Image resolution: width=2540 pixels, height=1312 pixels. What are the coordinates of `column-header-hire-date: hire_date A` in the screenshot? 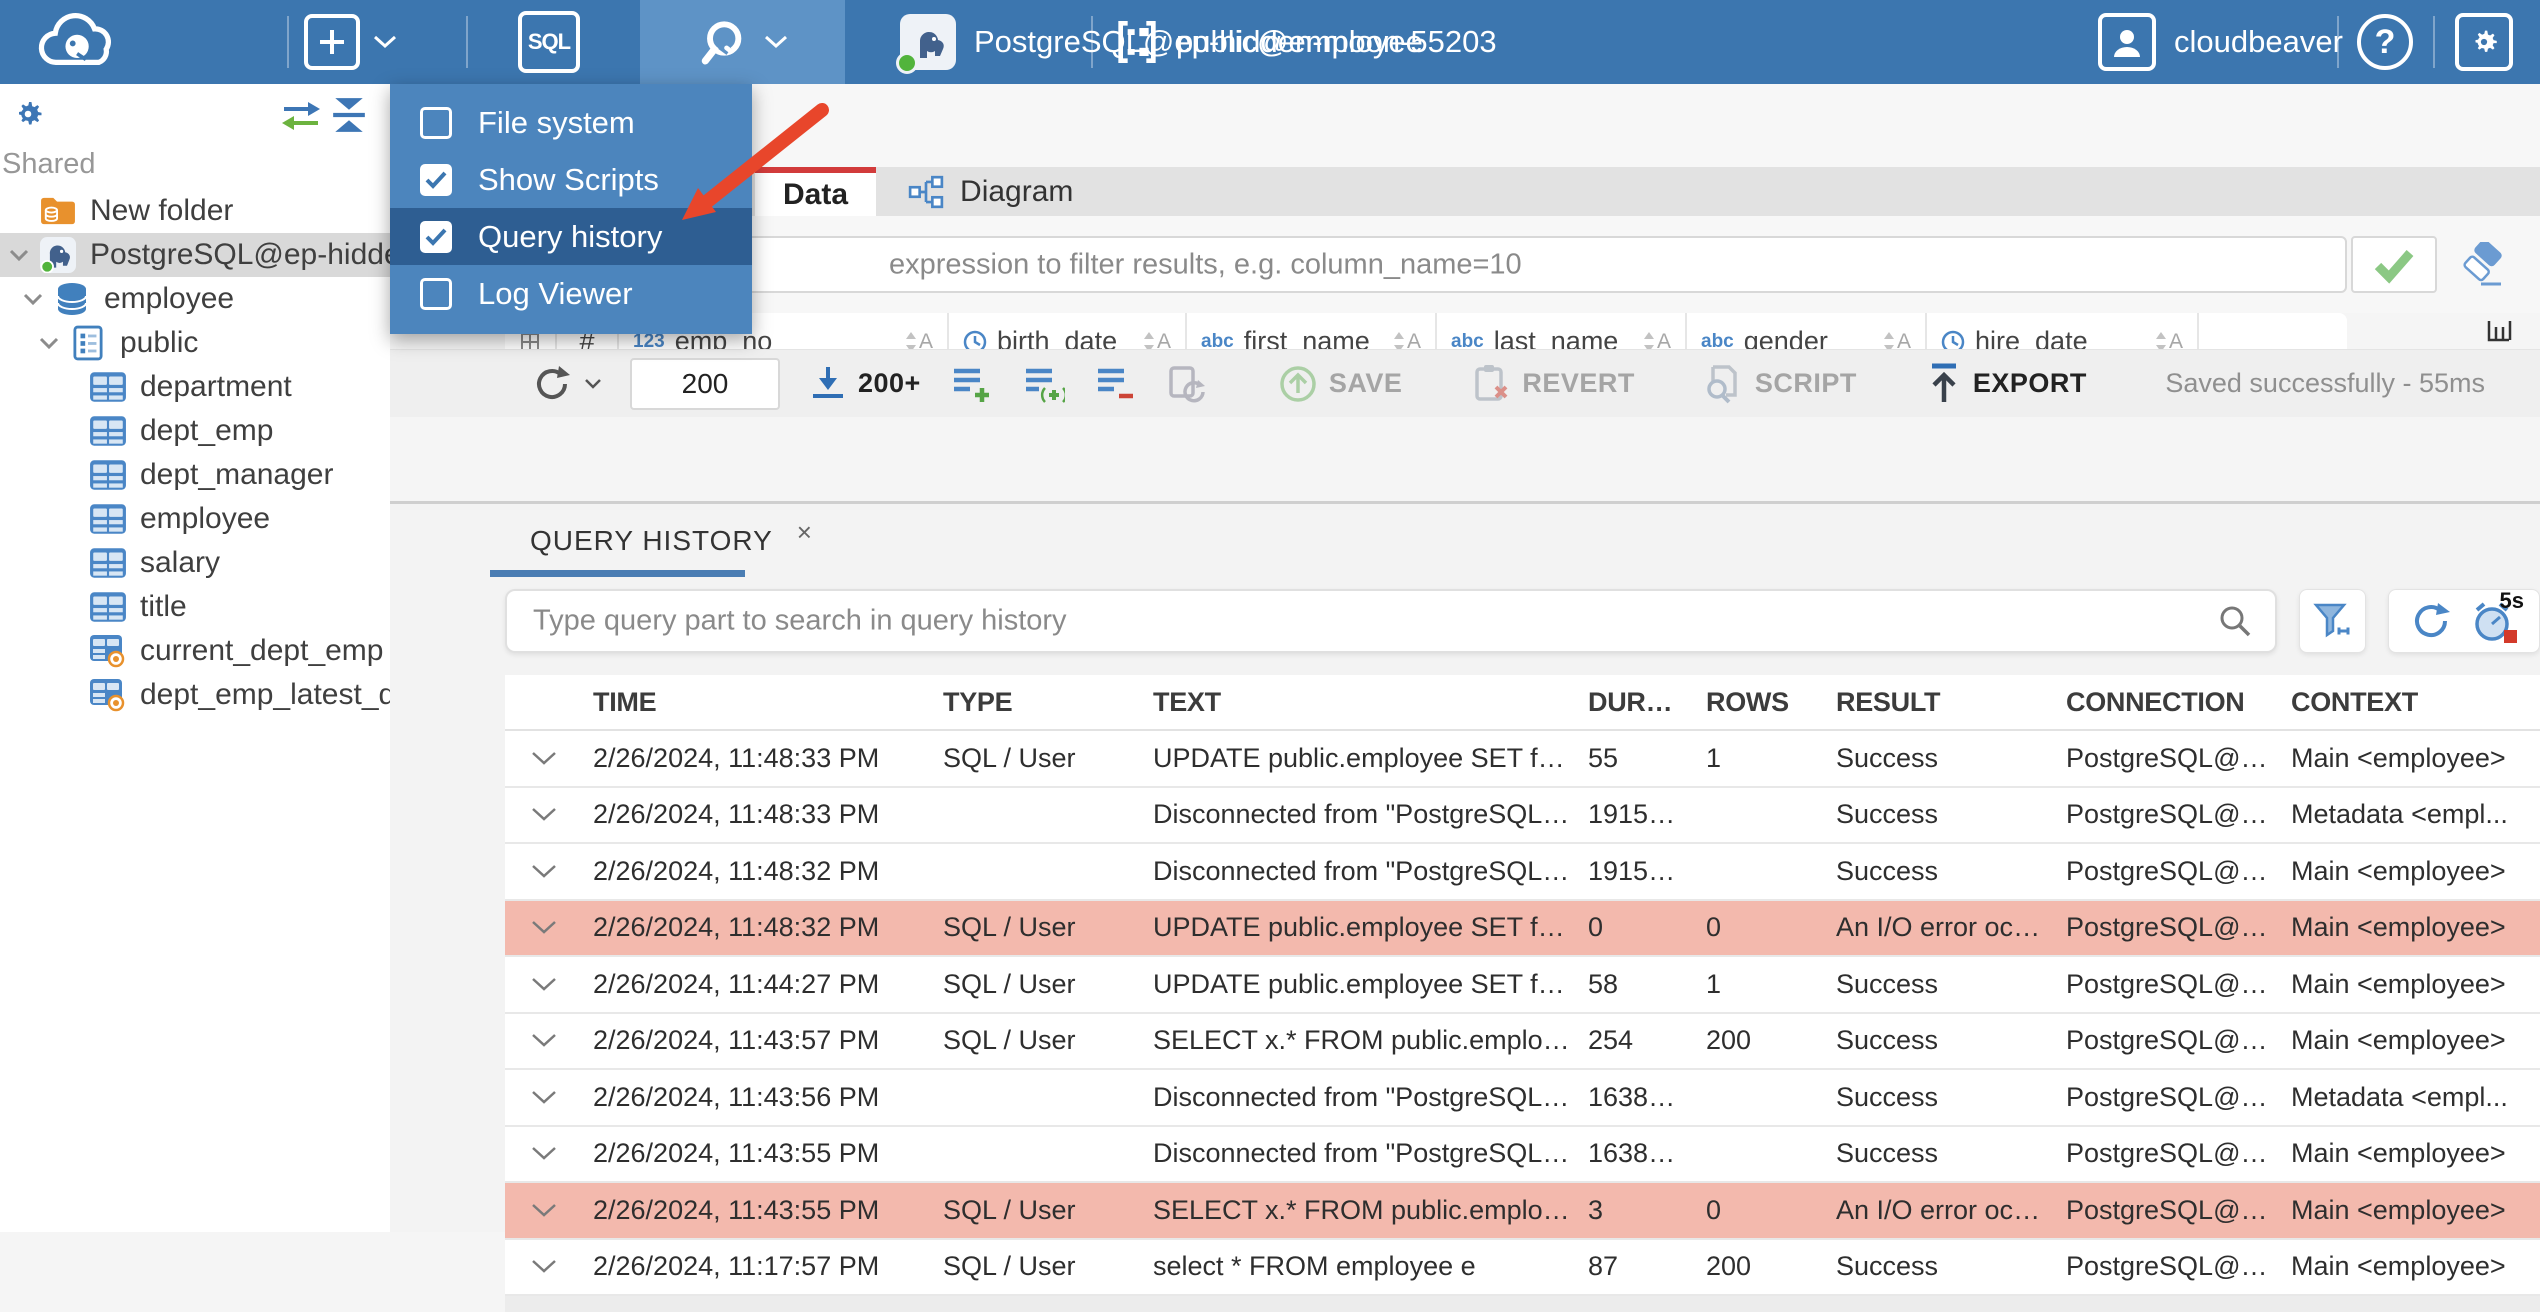 It's located at (2063, 331).